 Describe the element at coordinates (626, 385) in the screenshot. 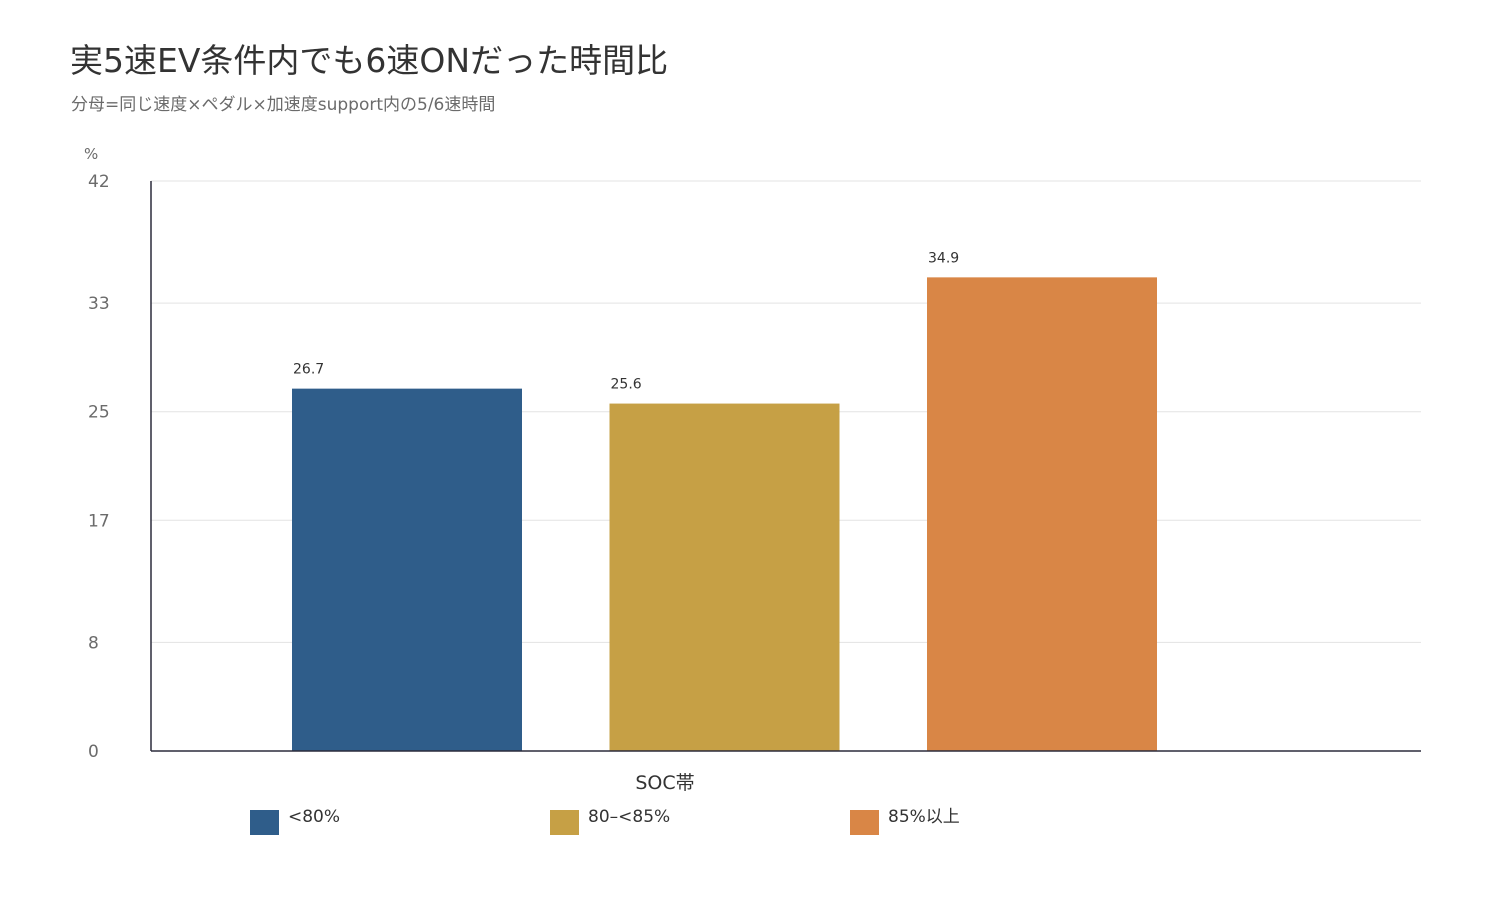

I see `bar-value-label: 25.6` at that location.